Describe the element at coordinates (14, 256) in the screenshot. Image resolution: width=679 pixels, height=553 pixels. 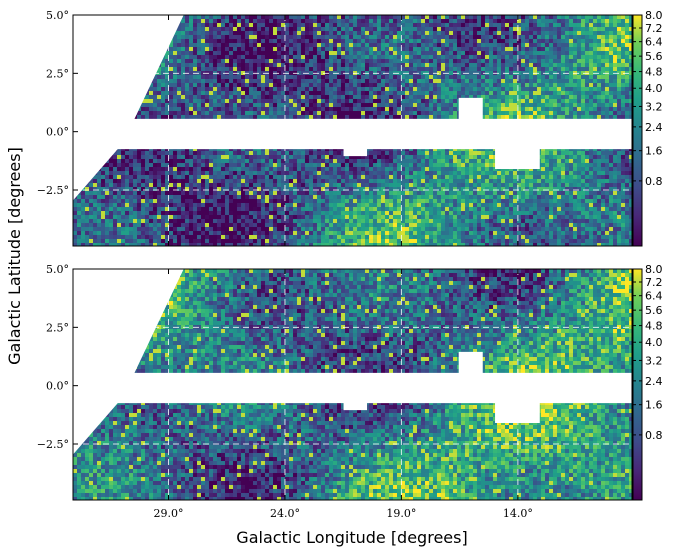
I see `y-axis-label: Galactic Latitude [degrees]` at that location.